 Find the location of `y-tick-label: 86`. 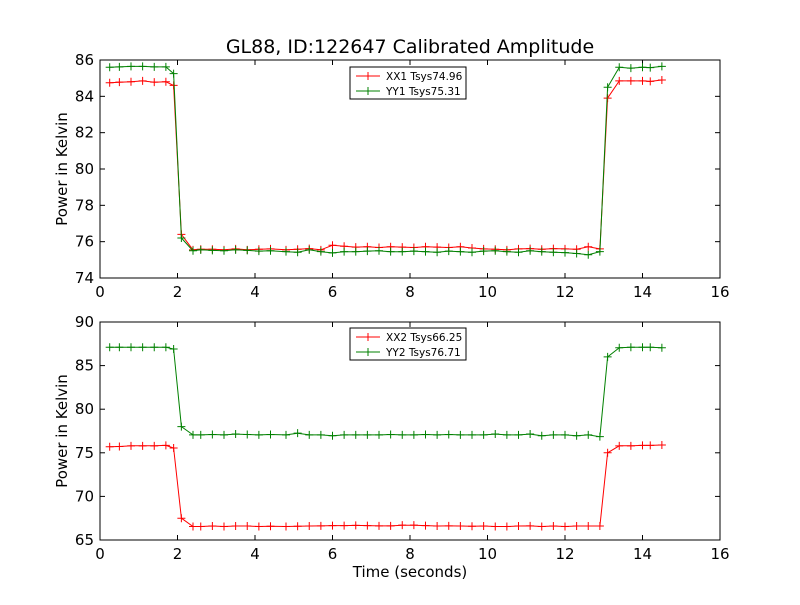

y-tick-label: 86 is located at coordinates (84, 60).